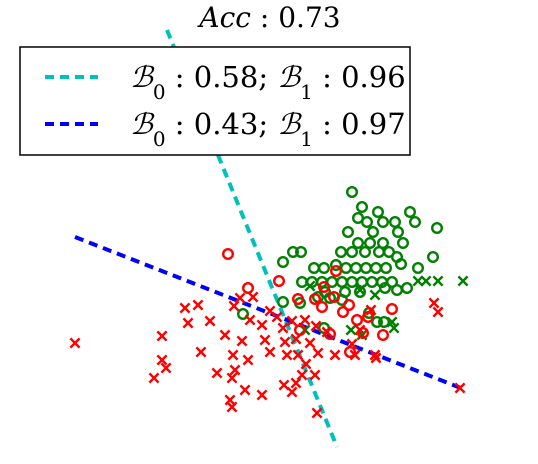  I want to click on chart-title: Acc : 0.73, so click(268, 17).